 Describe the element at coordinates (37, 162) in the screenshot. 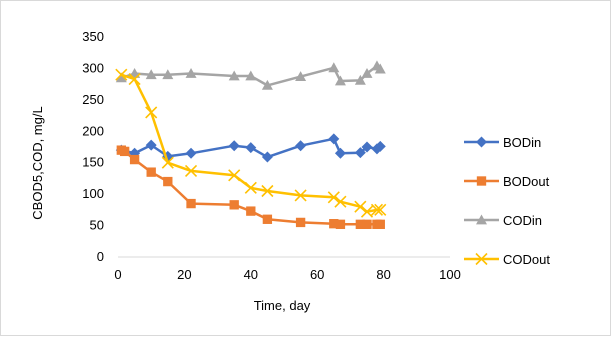

I see `y-axis-label: CBOD5,COD, mg/L` at that location.